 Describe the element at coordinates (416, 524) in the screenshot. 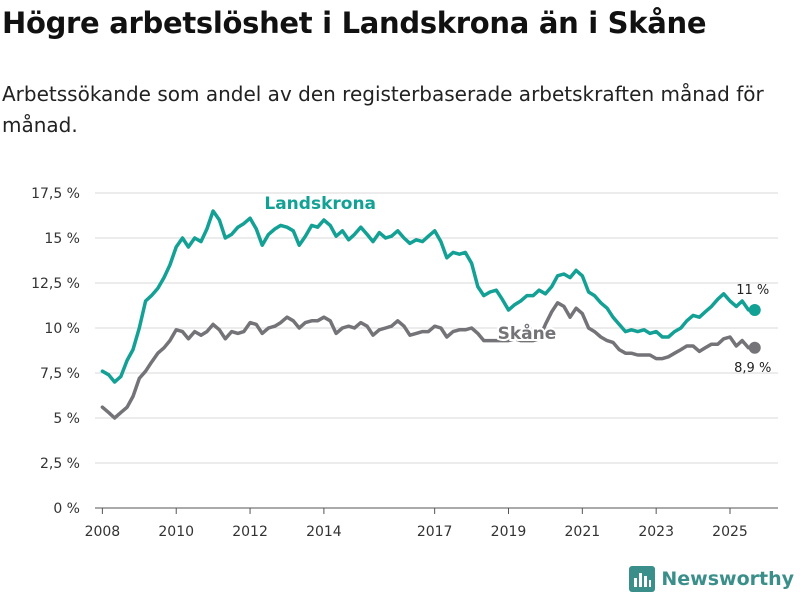

I see `x-axis: 2008 2010 2012 2014 2017 2019 2021 2023 2025` at that location.